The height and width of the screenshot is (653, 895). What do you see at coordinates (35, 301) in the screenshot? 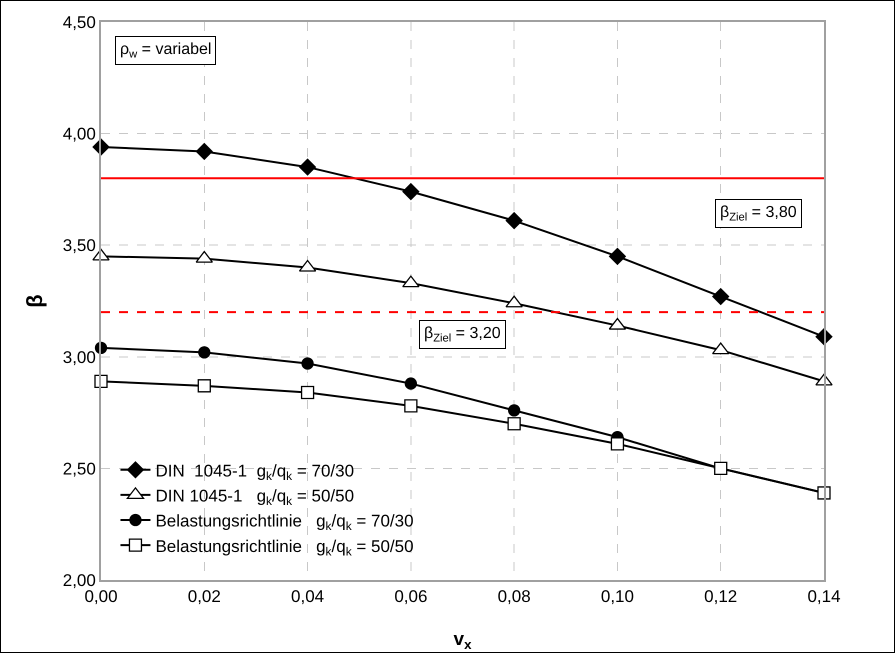
I see `y-axis-title: β` at bounding box center [35, 301].